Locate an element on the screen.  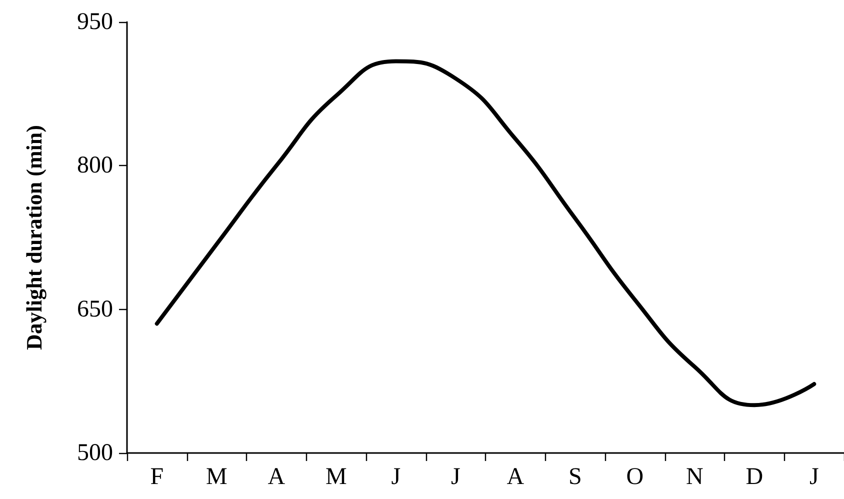
x-tick-label: F is located at coordinates (157, 477).